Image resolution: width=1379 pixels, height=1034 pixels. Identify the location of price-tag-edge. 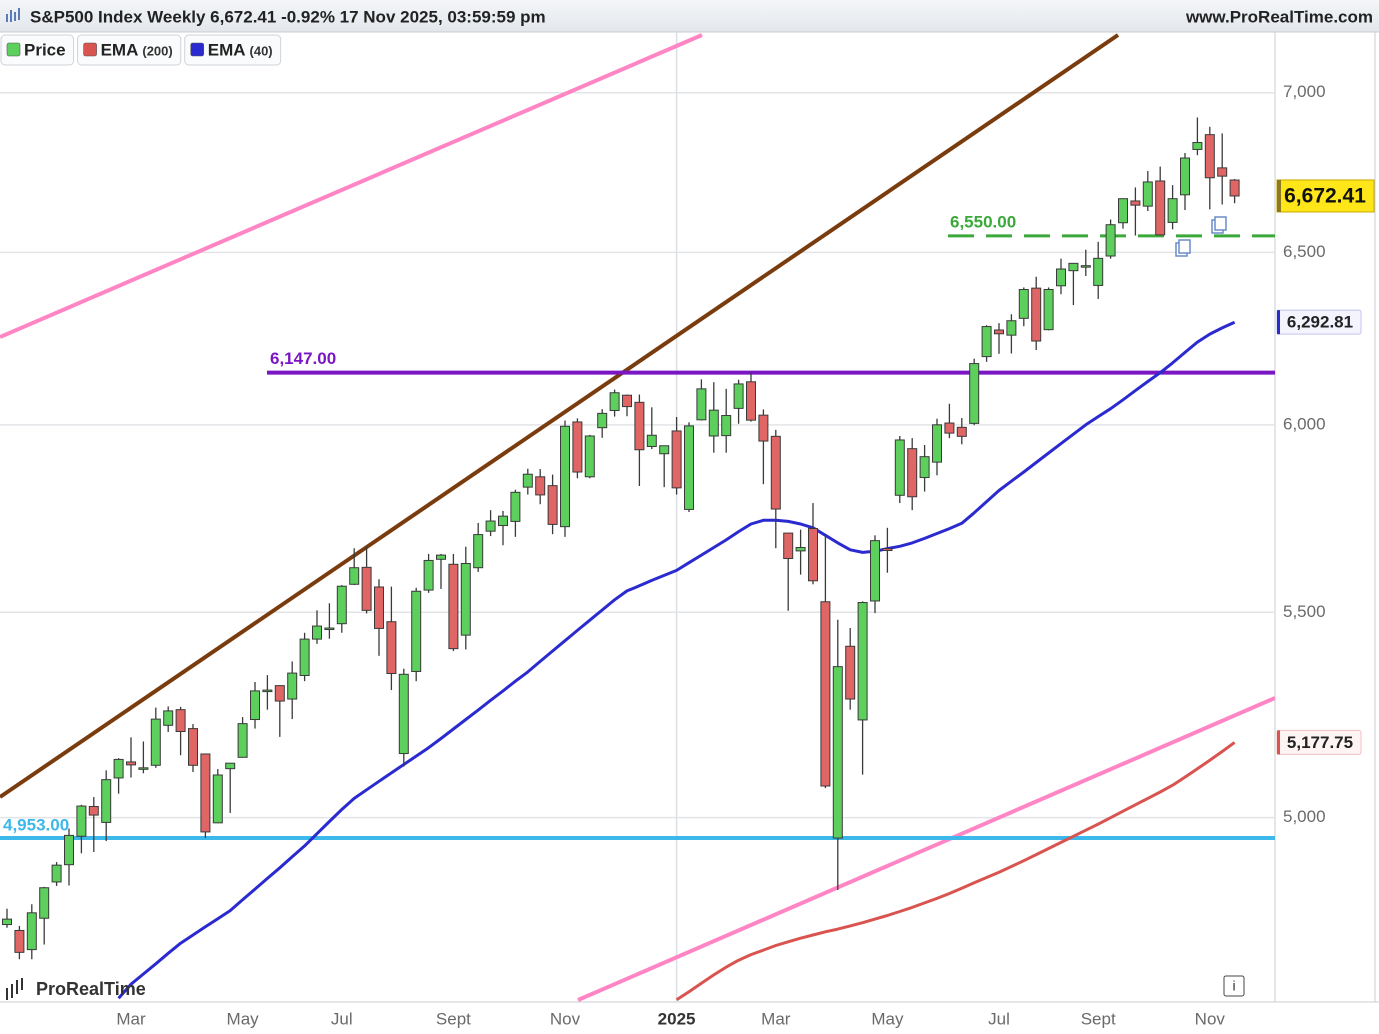
(1279, 195).